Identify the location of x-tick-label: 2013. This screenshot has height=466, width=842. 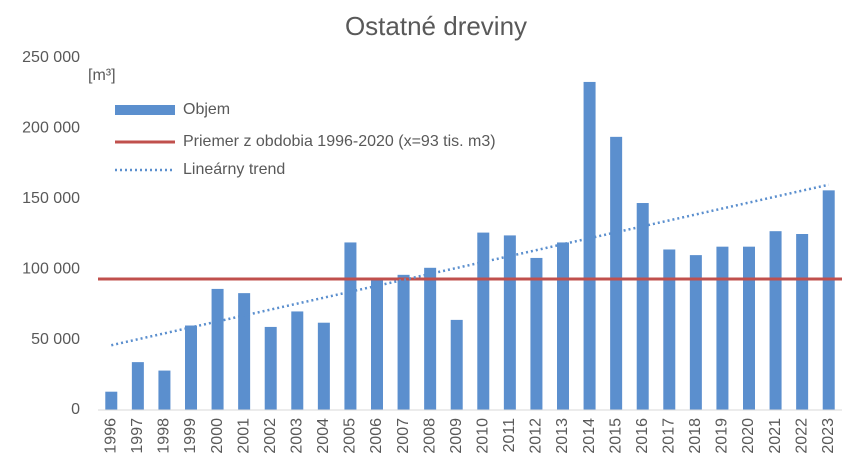
(562, 436).